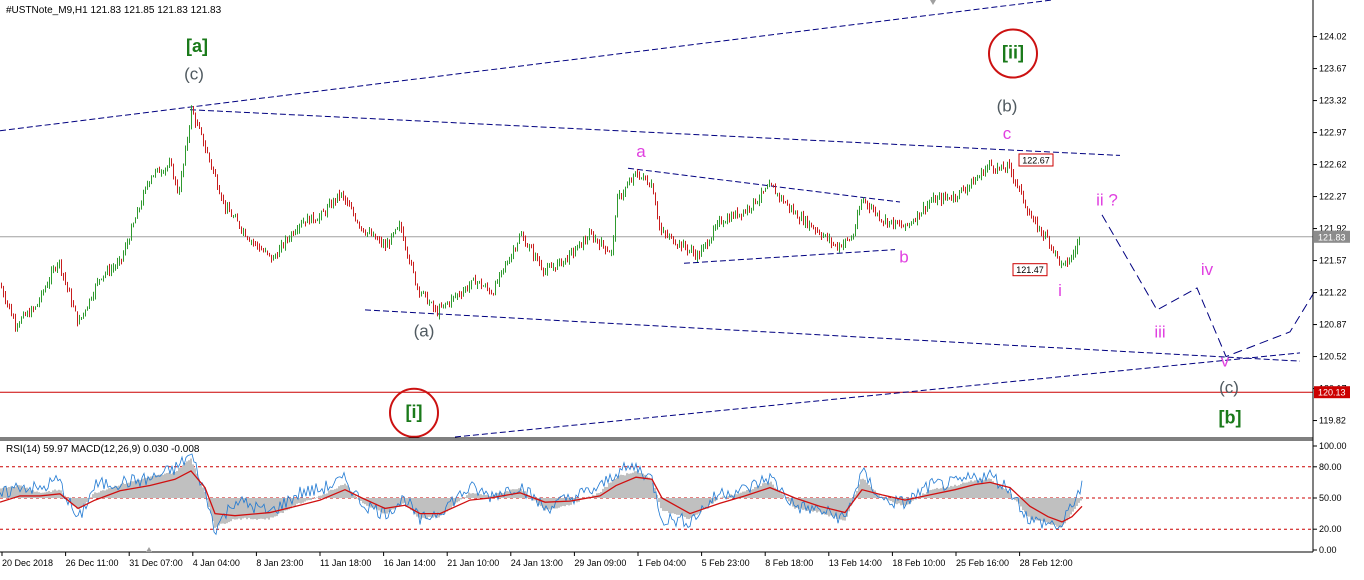 The width and height of the screenshot is (1364, 580). I want to click on x-tick-label: 11 Jan 18:00, so click(345, 563).